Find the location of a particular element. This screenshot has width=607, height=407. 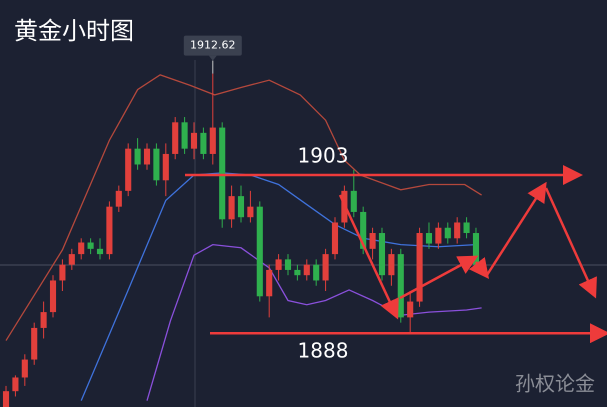

tooltip-pointer is located at coordinates (212, 58).